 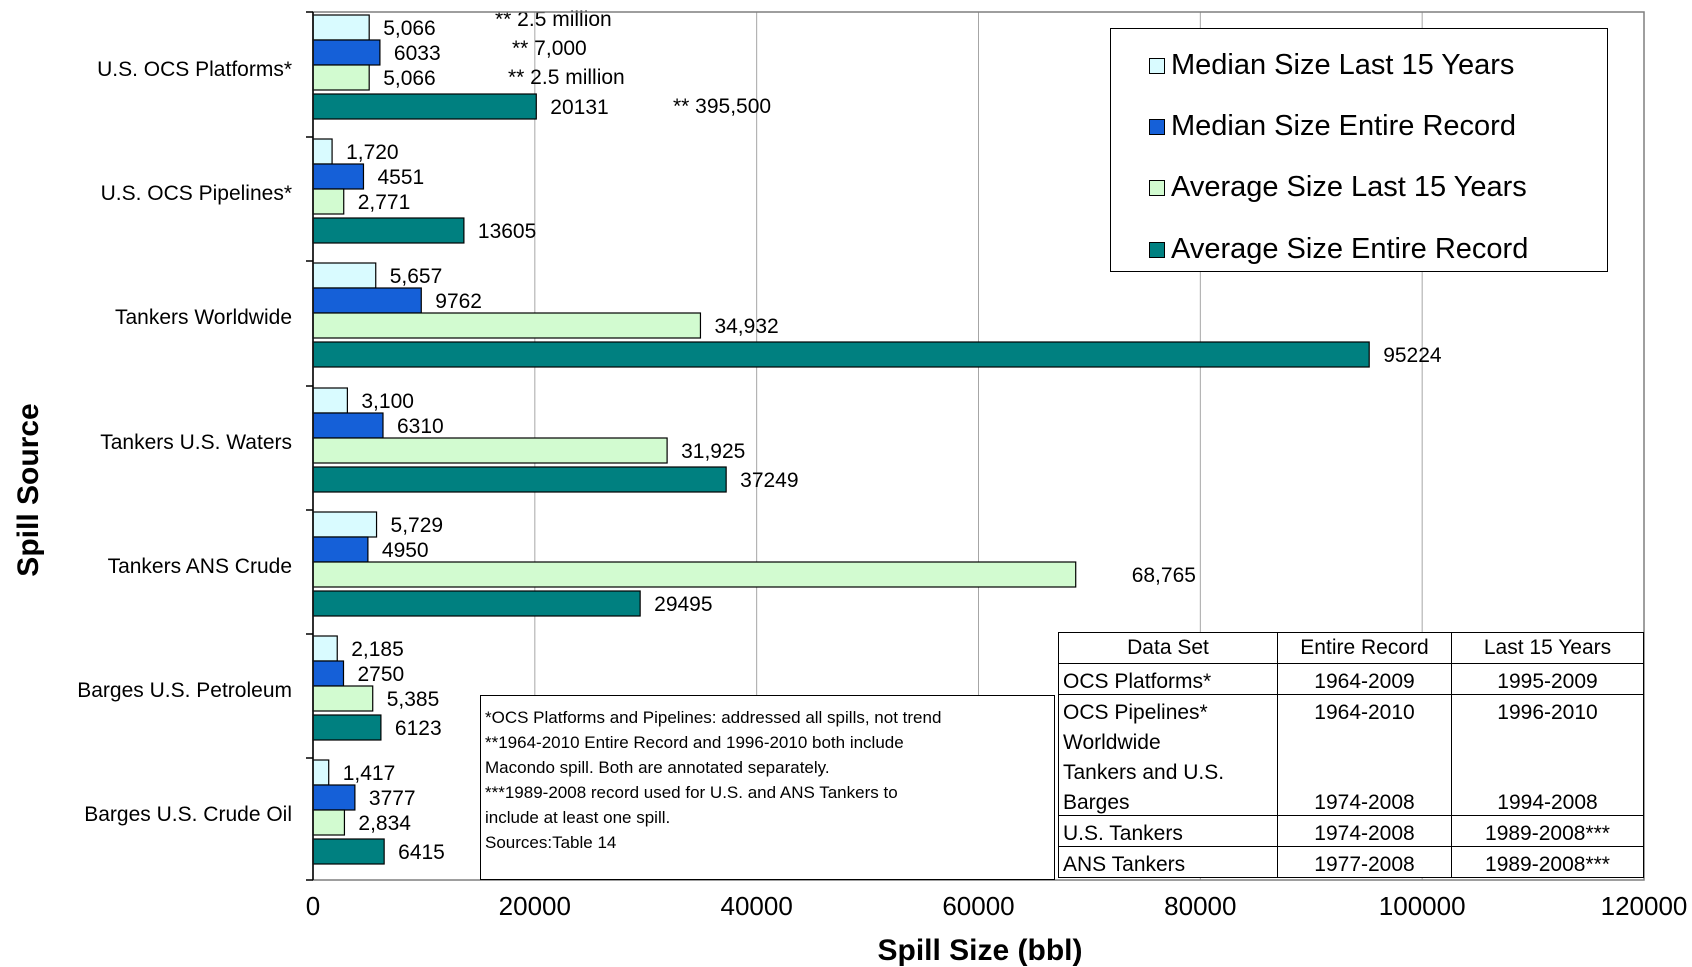 What do you see at coordinates (1547, 862) in the screenshot?
I see `table-cell: 1989-2008***` at bounding box center [1547, 862].